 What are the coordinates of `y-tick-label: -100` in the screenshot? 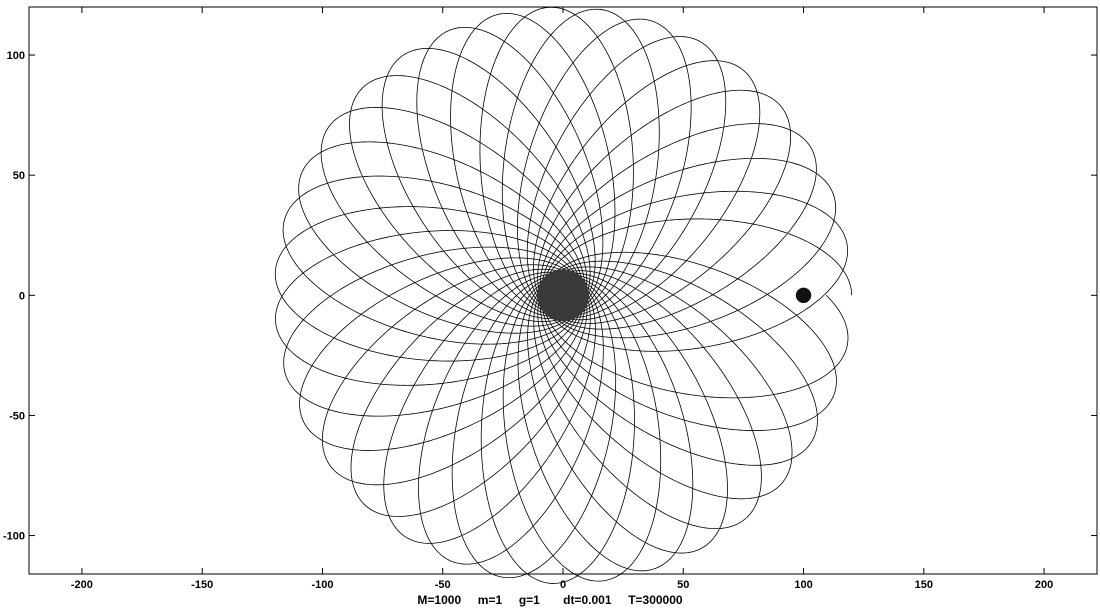 It's located at (14, 537).